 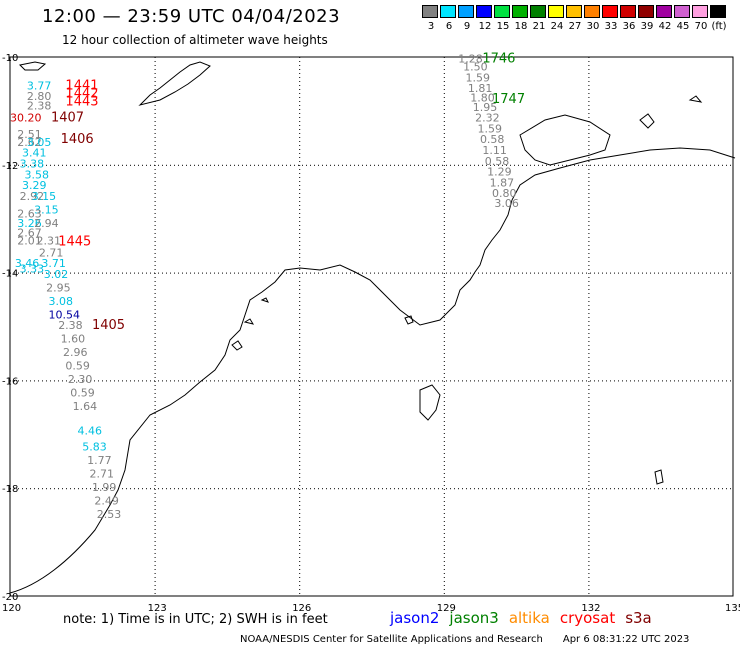 I want to click on wave-height-value: 3.15, so click(x=44, y=196).